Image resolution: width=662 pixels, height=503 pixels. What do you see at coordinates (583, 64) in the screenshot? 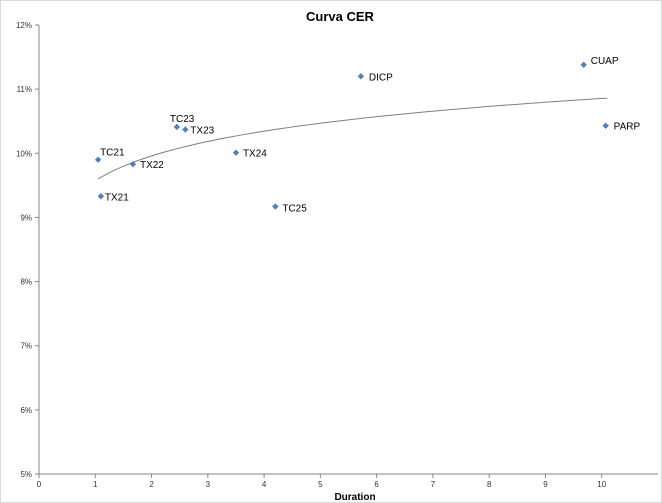
I see `data-point-cuap` at bounding box center [583, 64].